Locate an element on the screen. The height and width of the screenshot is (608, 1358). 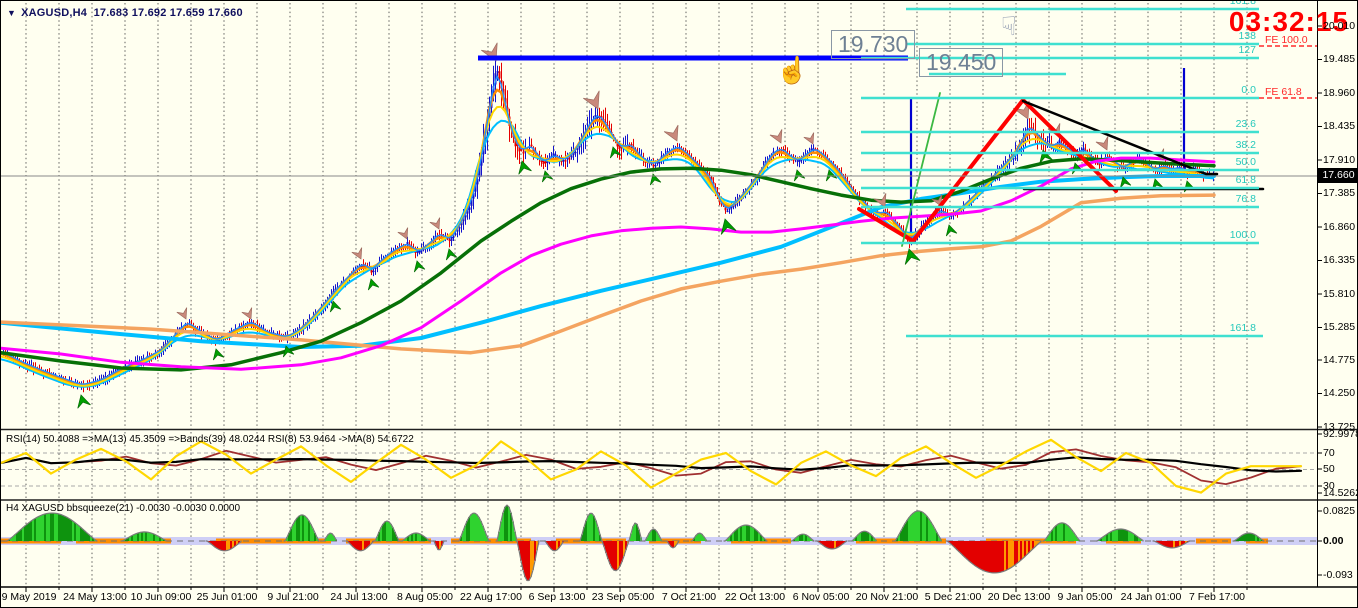
fib-level-label: 76.8 is located at coordinates (1245, 199).